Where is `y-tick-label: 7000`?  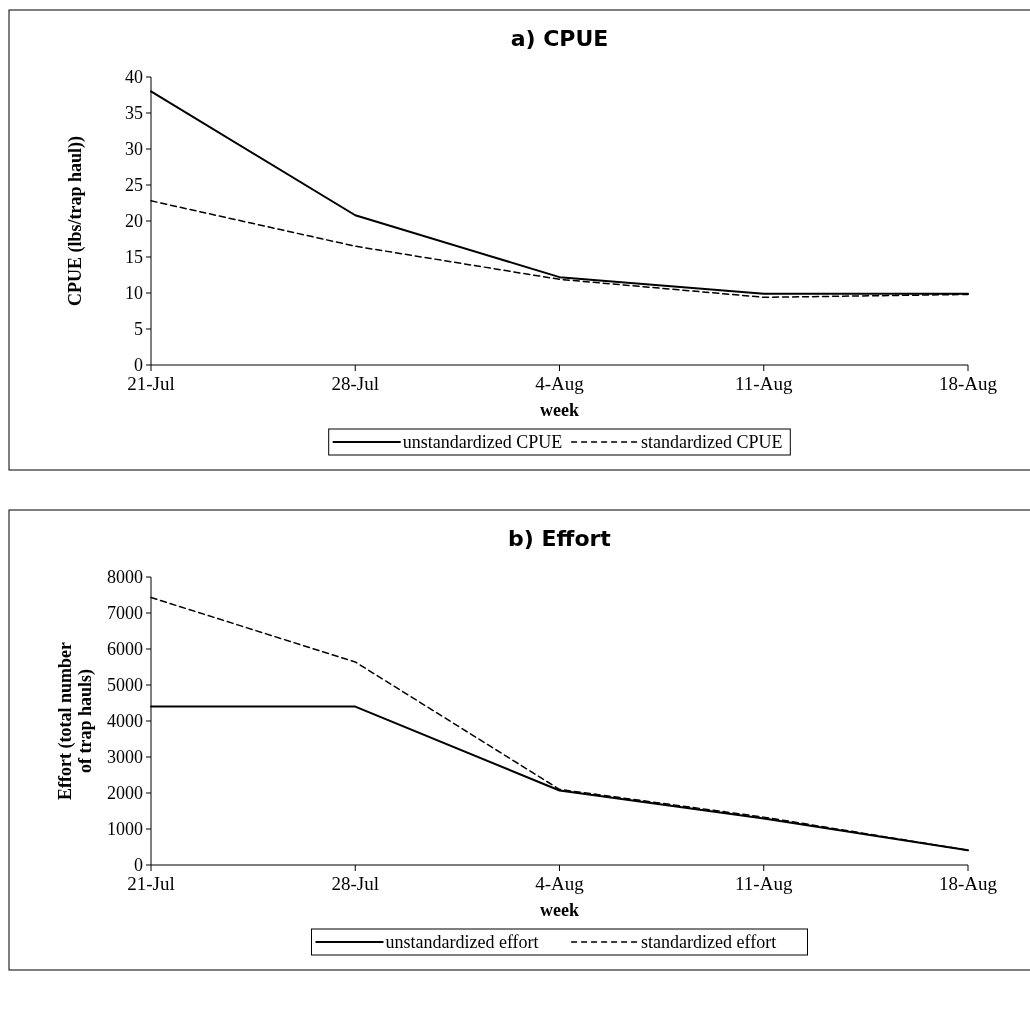 y-tick-label: 7000 is located at coordinates (125, 613).